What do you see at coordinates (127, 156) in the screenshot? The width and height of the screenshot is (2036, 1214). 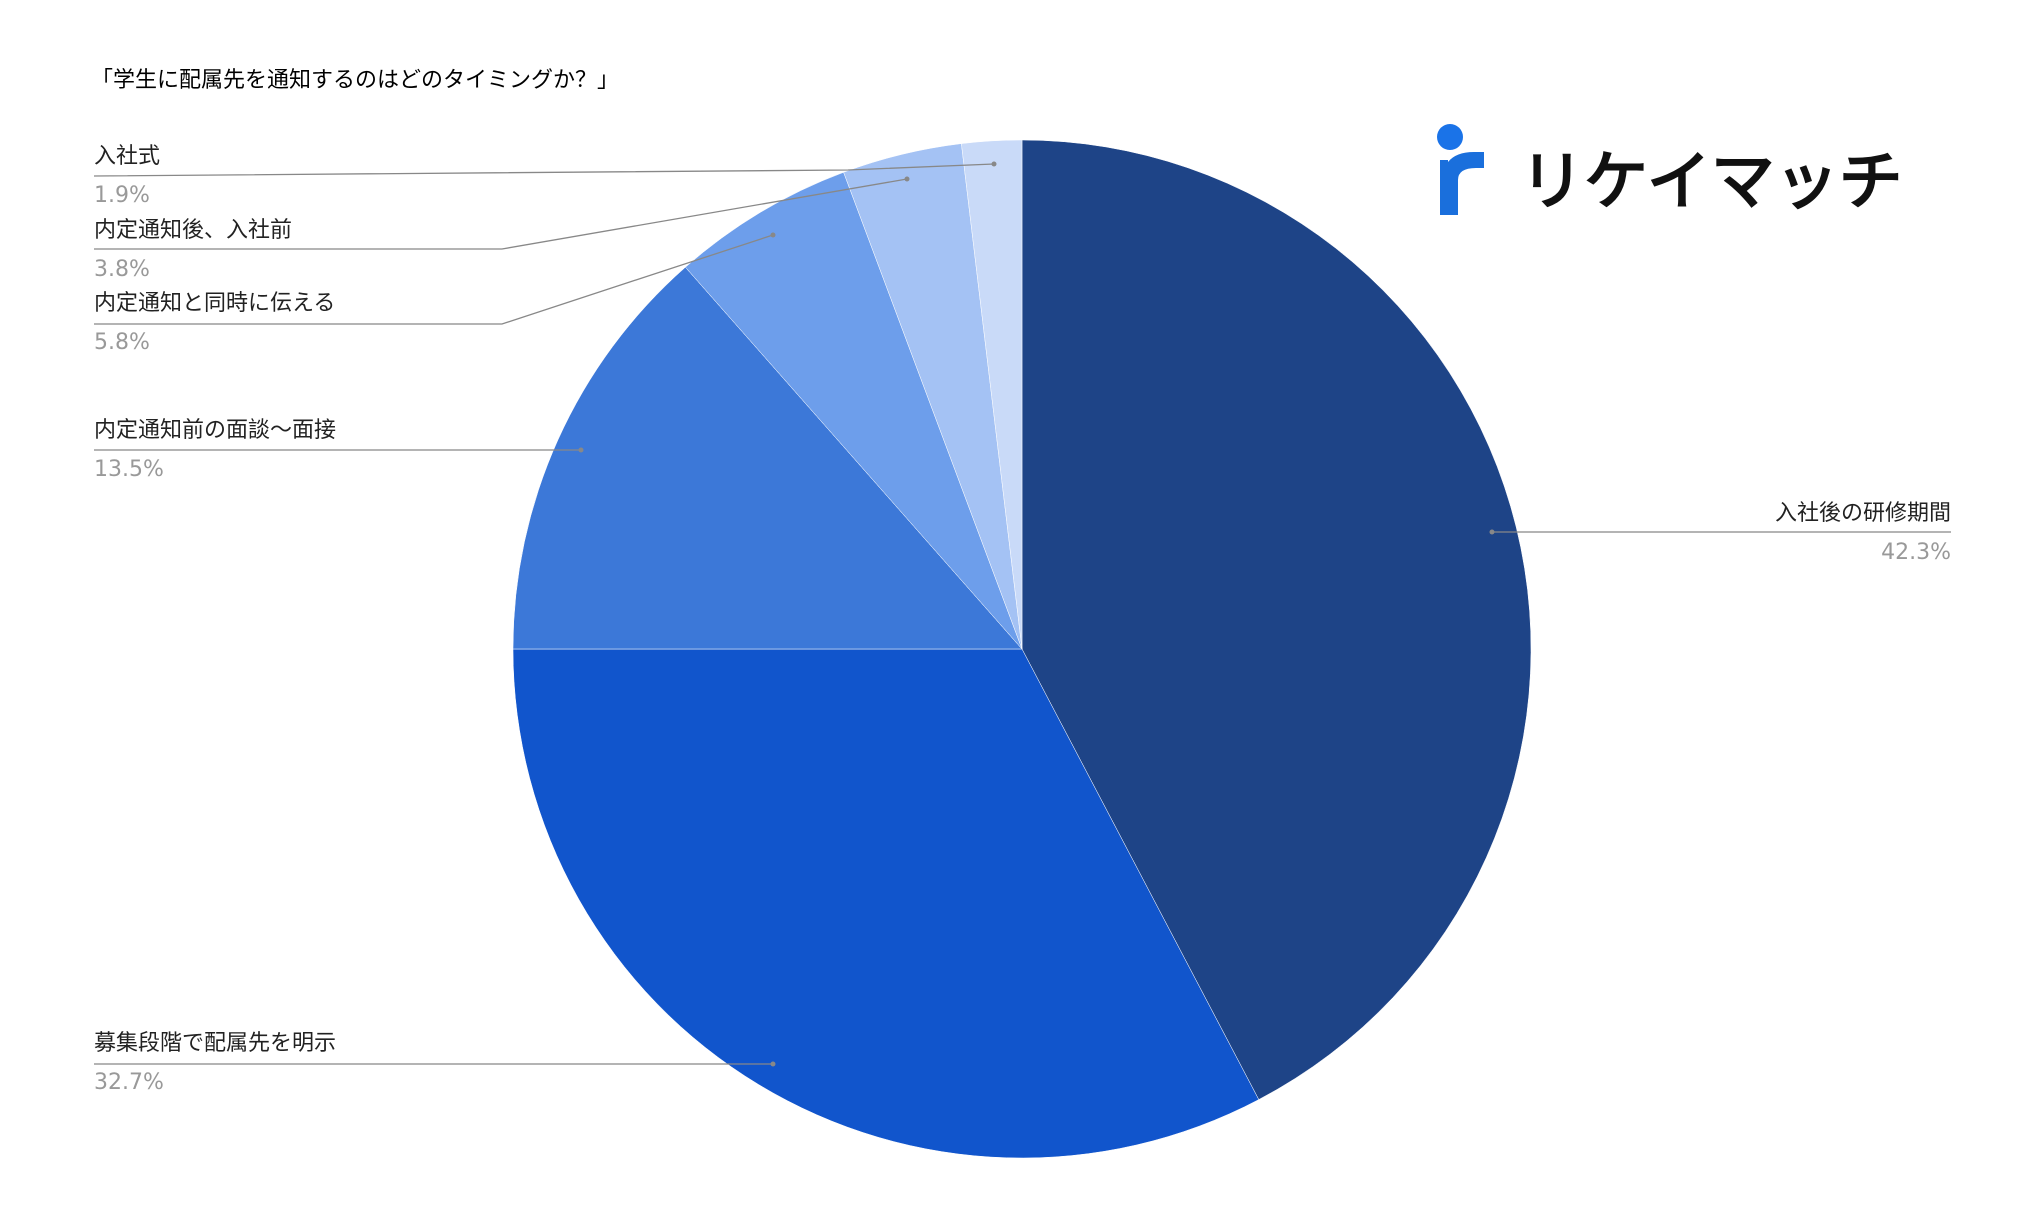 I see `slice-label: 入社式` at bounding box center [127, 156].